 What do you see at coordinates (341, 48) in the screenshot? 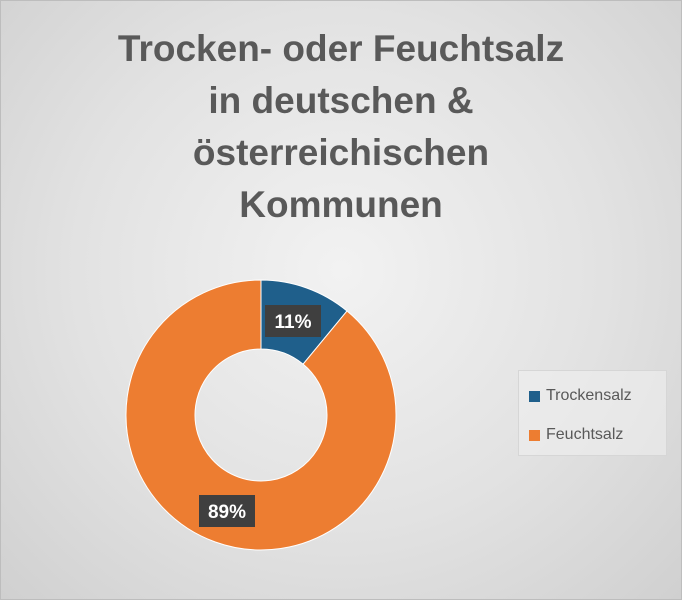
I see `title-line: Trocken- oder Feuchtsalz` at bounding box center [341, 48].